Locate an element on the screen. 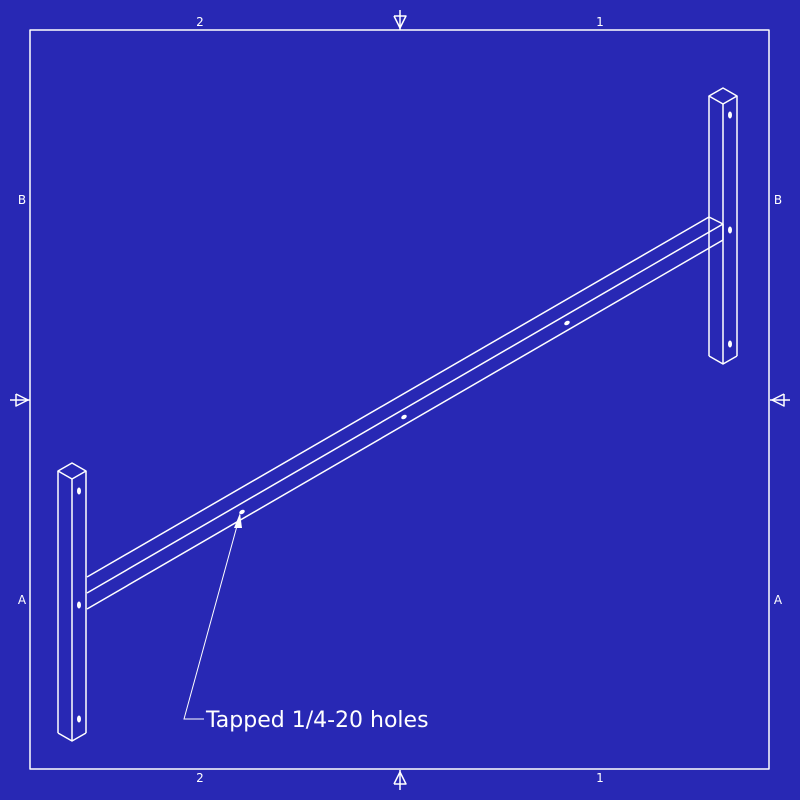 The height and width of the screenshot is (800, 800). zone-label-top-1: 1 is located at coordinates (600, 22).